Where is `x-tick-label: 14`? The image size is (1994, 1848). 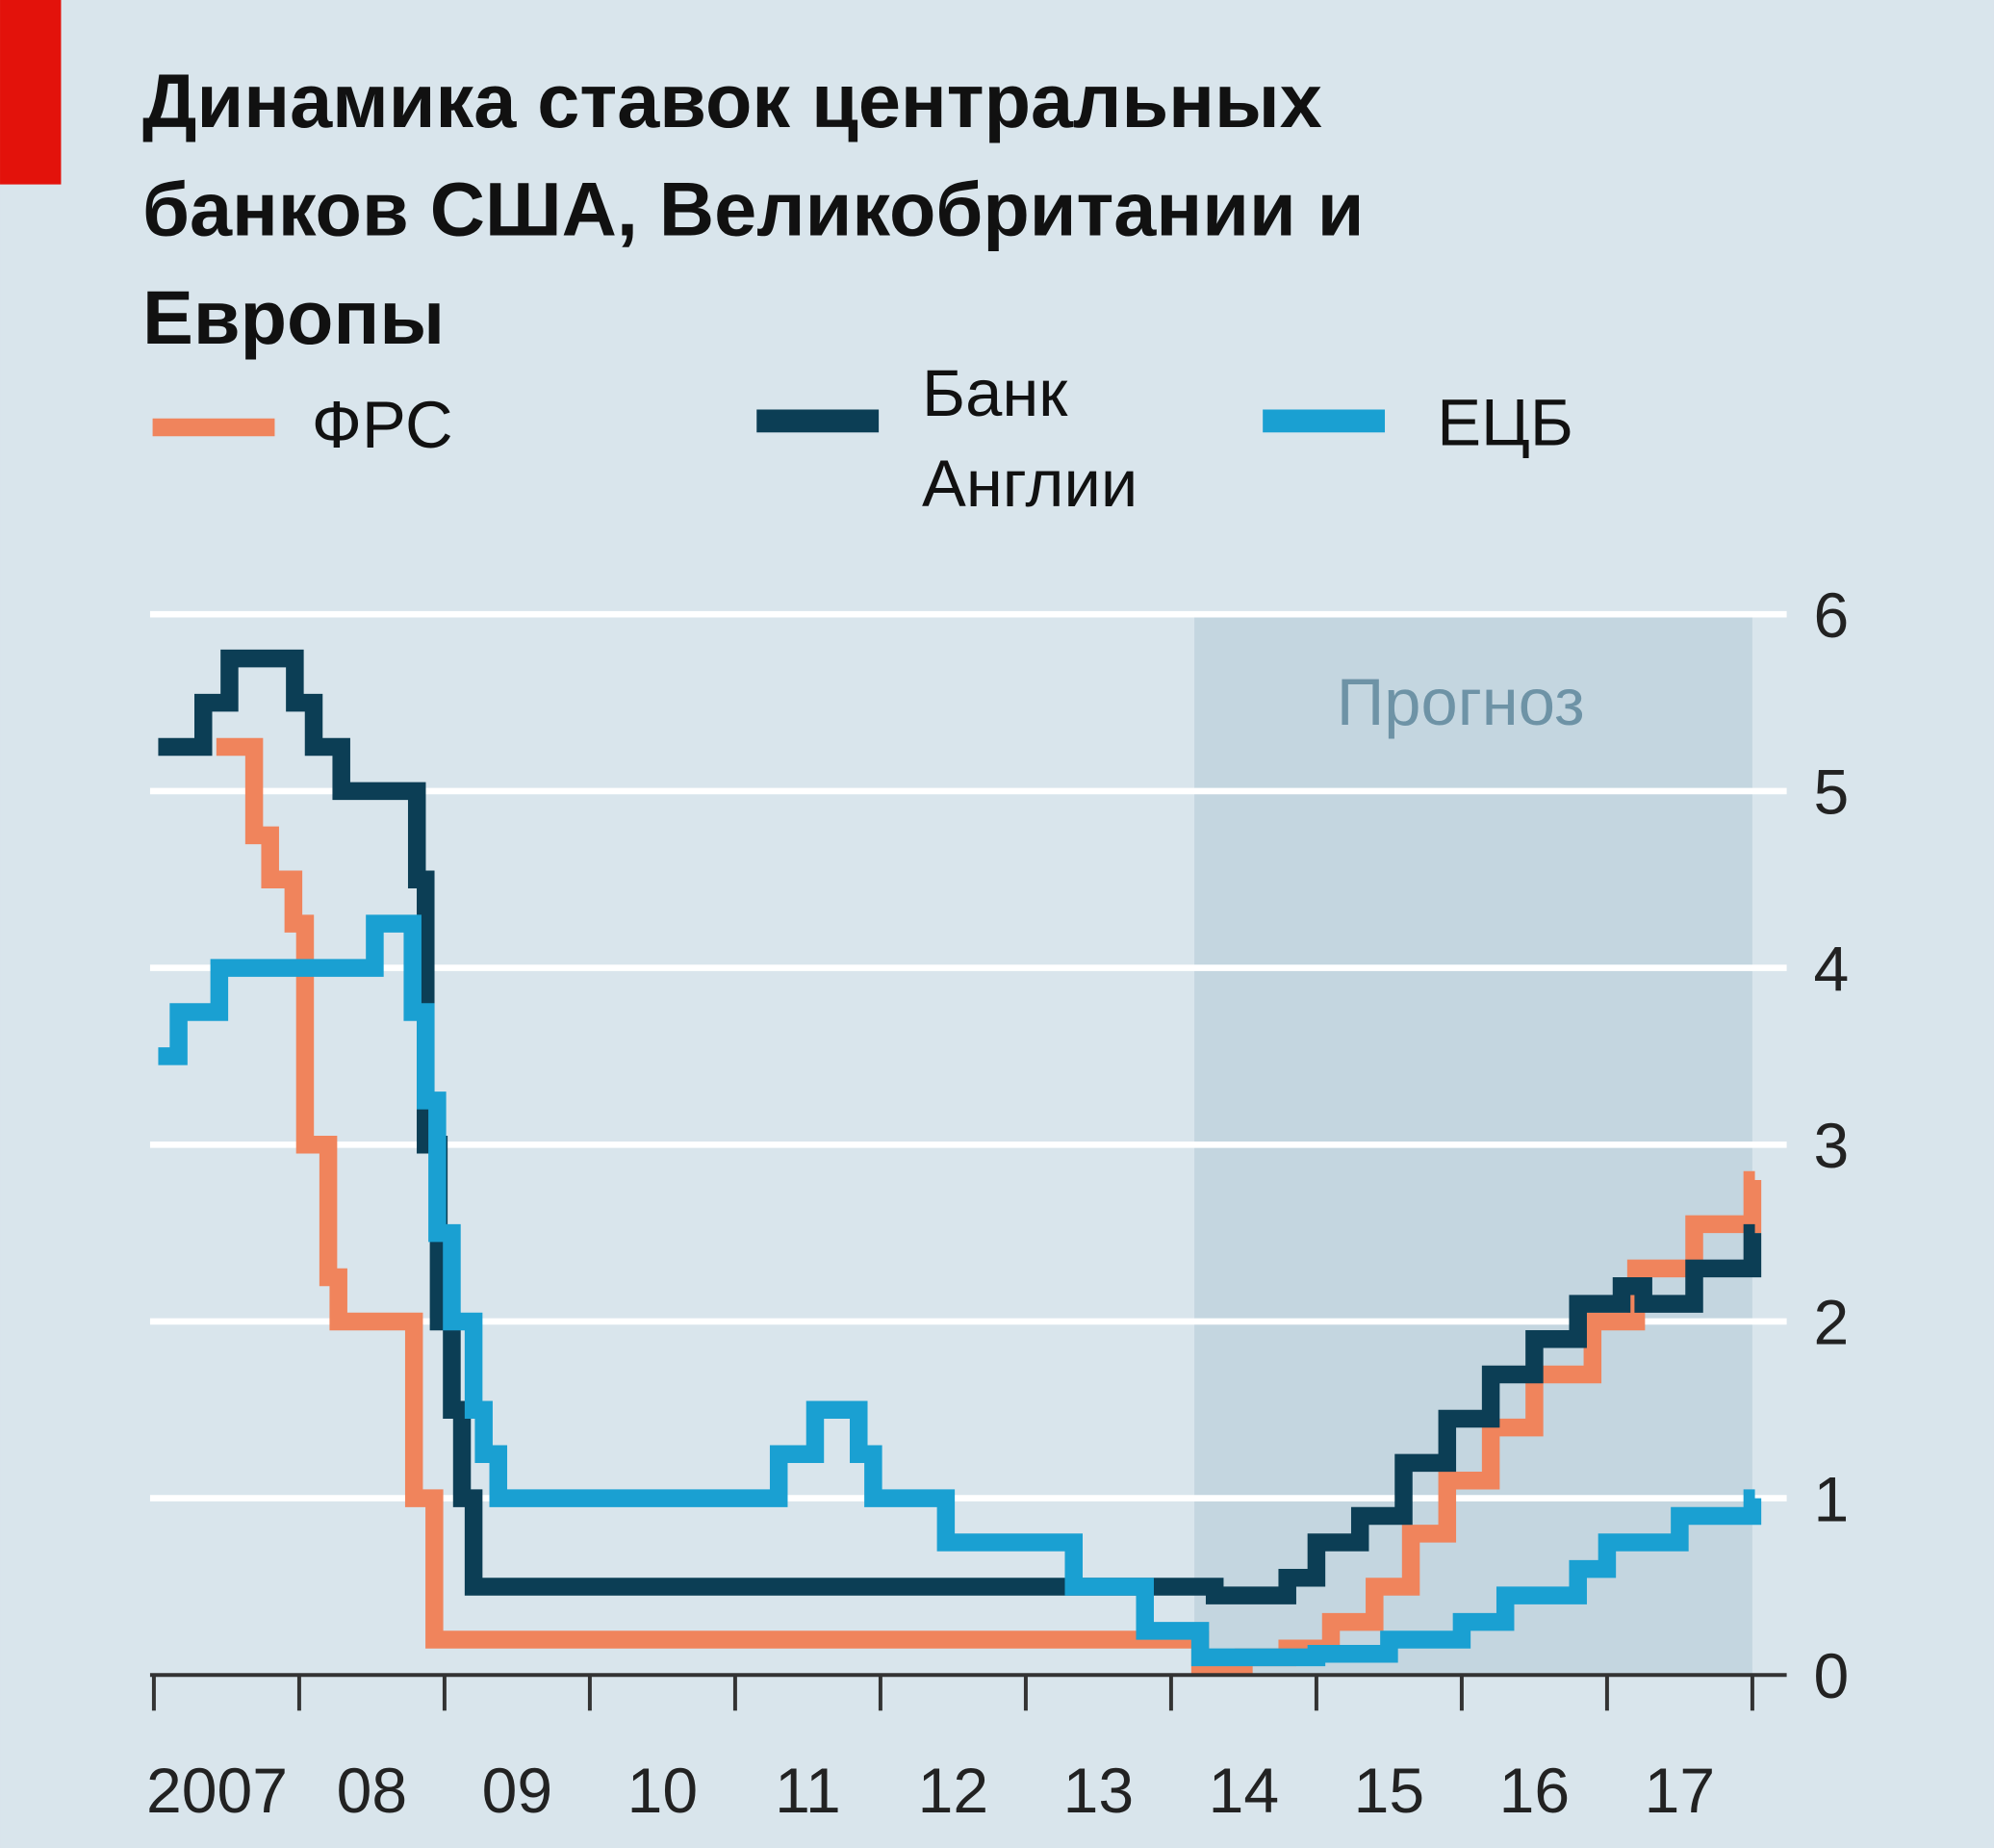
x-tick-label: 14 is located at coordinates (1244, 1791).